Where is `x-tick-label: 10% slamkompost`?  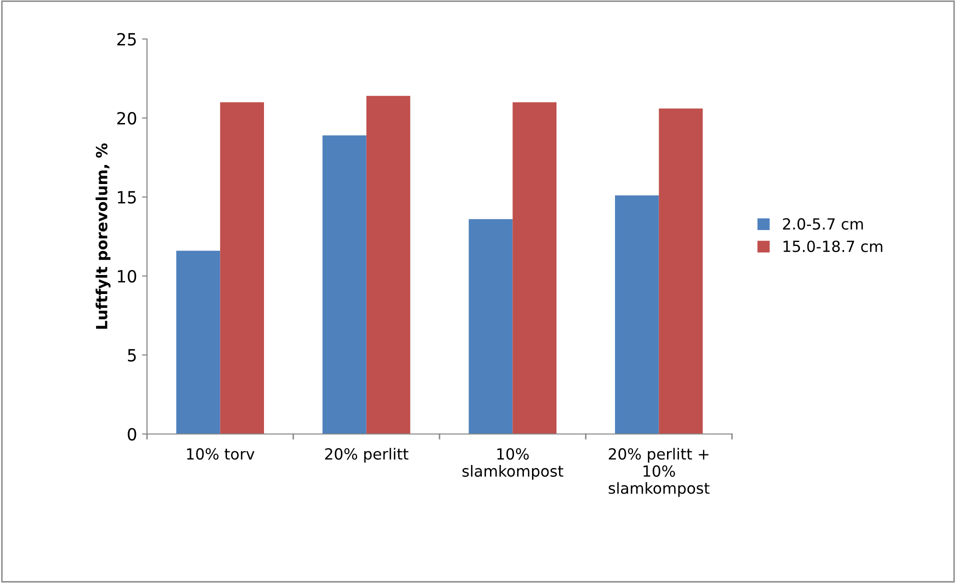
x-tick-label: 10% slamkompost is located at coordinates (513, 464).